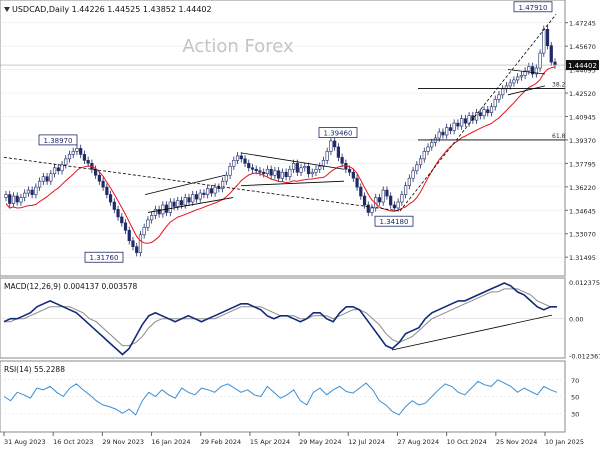  What do you see at coordinates (171, 442) in the screenshot?
I see `x-tick-label: 16 Jan 2024` at bounding box center [171, 442].